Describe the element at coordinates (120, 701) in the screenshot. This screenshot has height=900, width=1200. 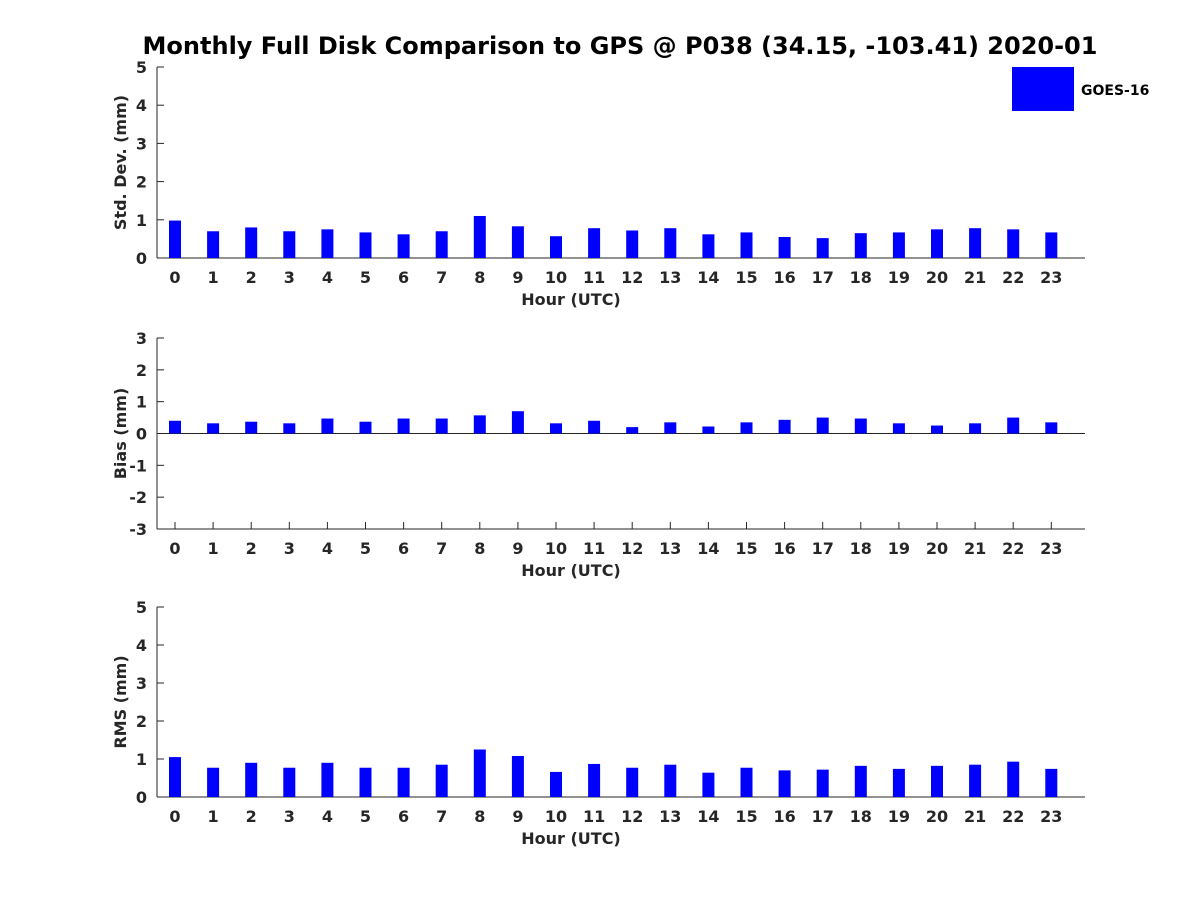
I see `y-axis-label: RMS (mm)` at that location.